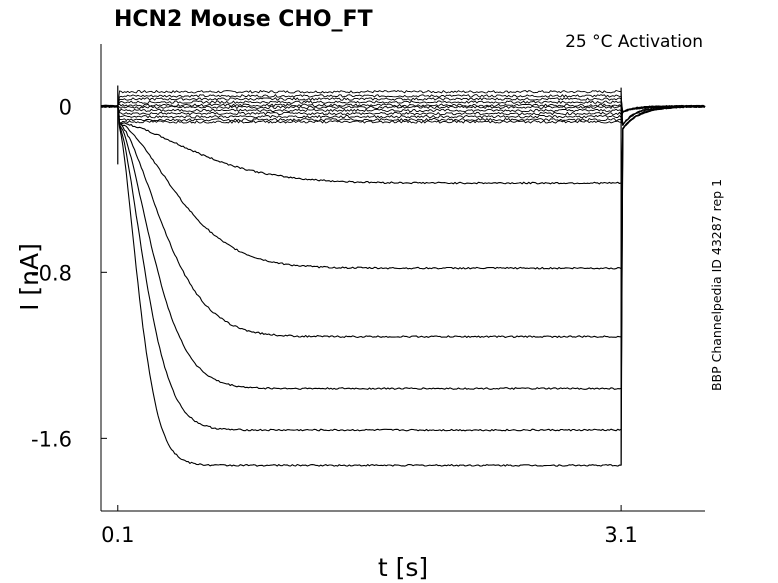 Image resolution: width=778 pixels, height=583 pixels. Describe the element at coordinates (634, 42) in the screenshot. I see `chart-annotation: 25 °C Activation` at that location.